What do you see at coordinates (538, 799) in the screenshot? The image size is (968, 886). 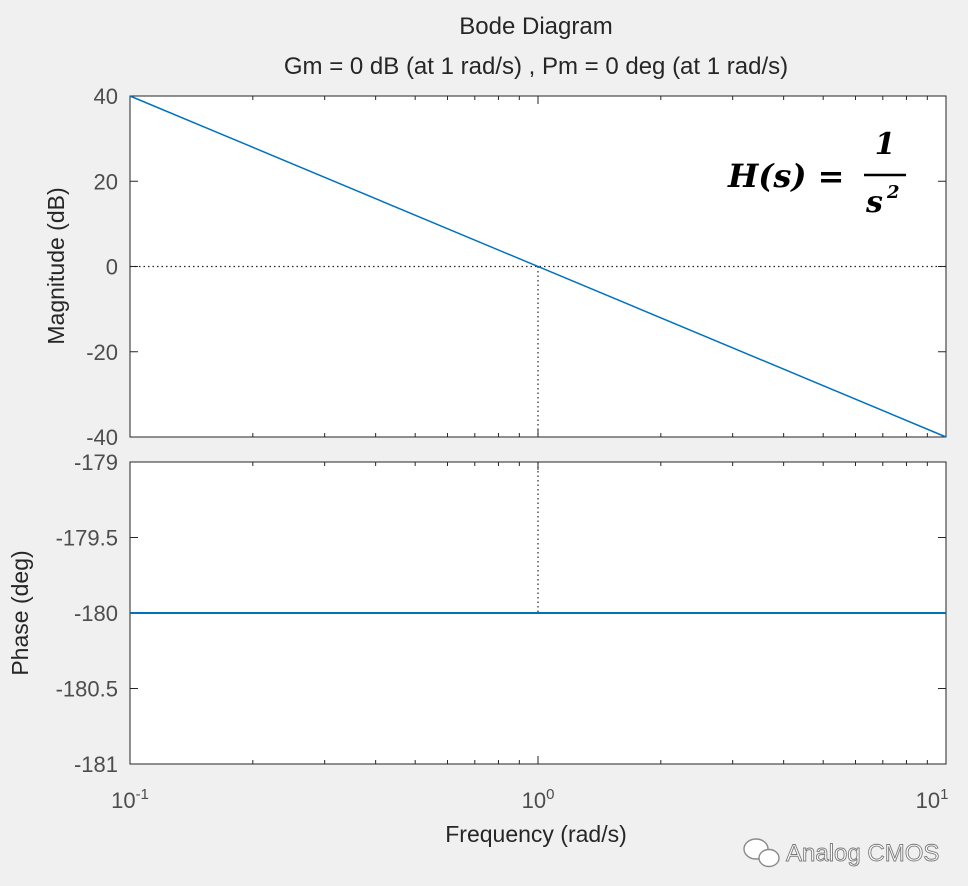 I see `x-tick-label: 10⁰` at bounding box center [538, 799].